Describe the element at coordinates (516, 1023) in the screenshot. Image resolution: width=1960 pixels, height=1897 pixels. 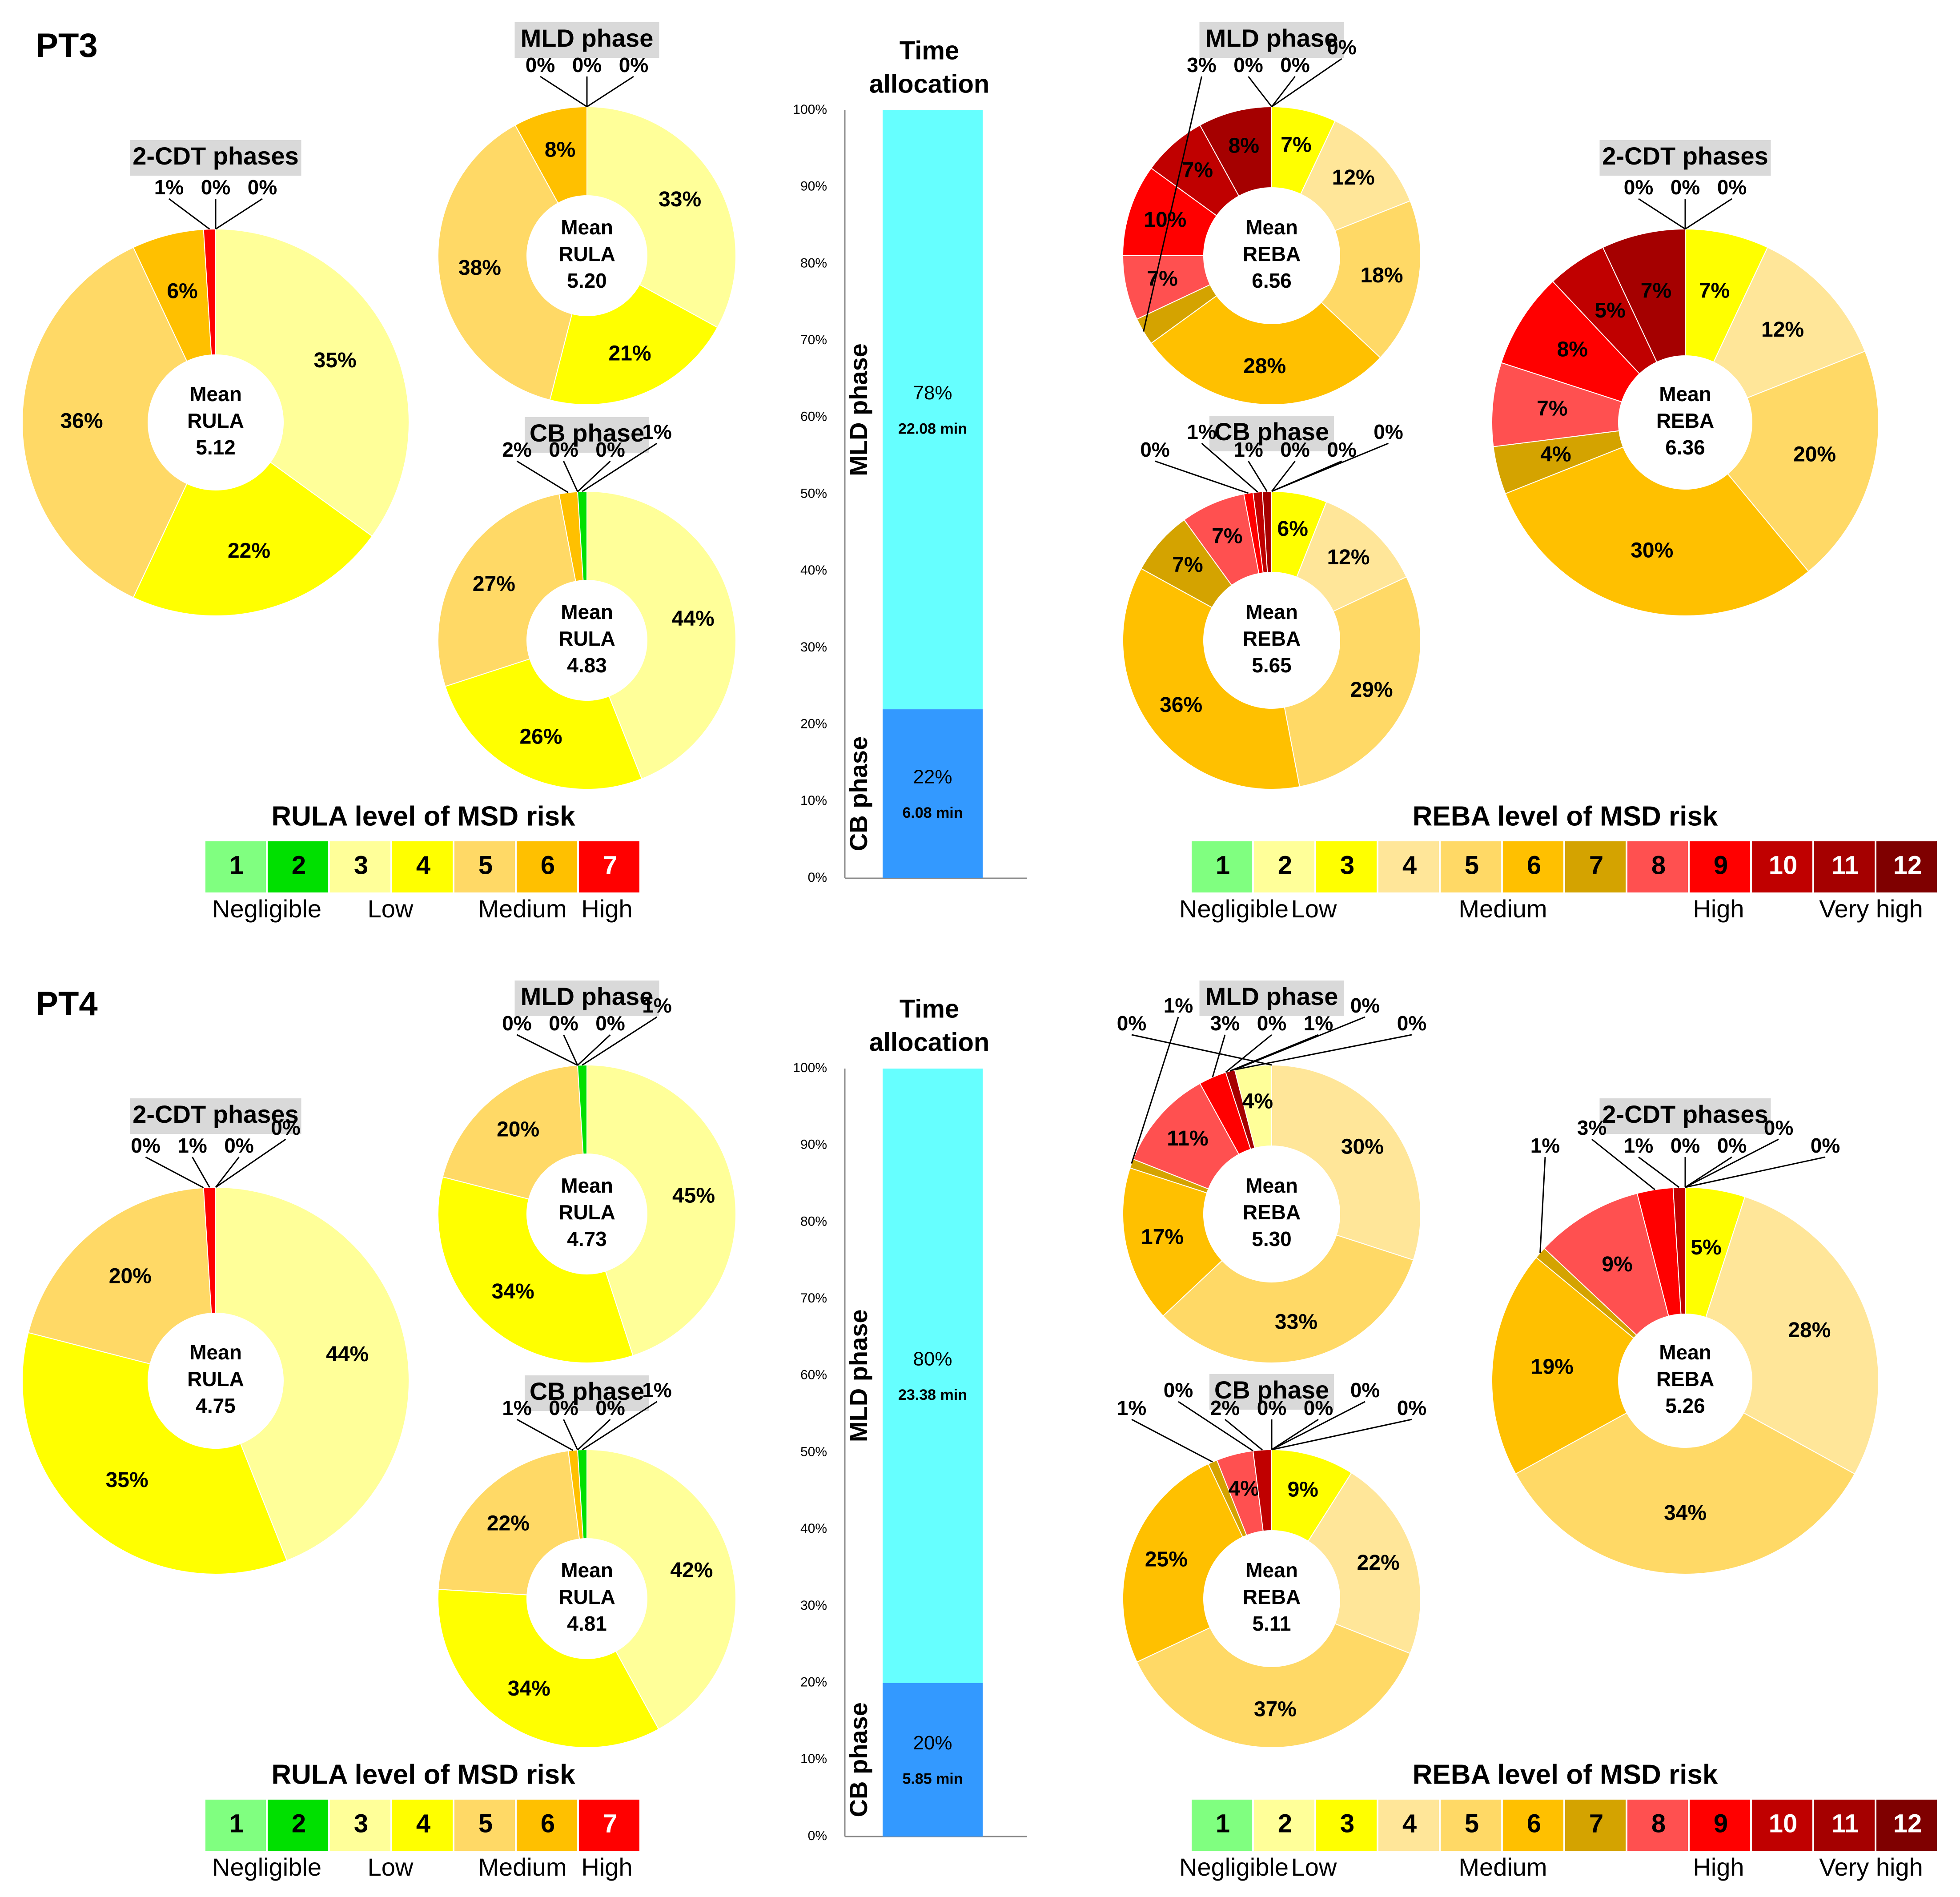
I see `donut-label-level-6: 0%` at that location.